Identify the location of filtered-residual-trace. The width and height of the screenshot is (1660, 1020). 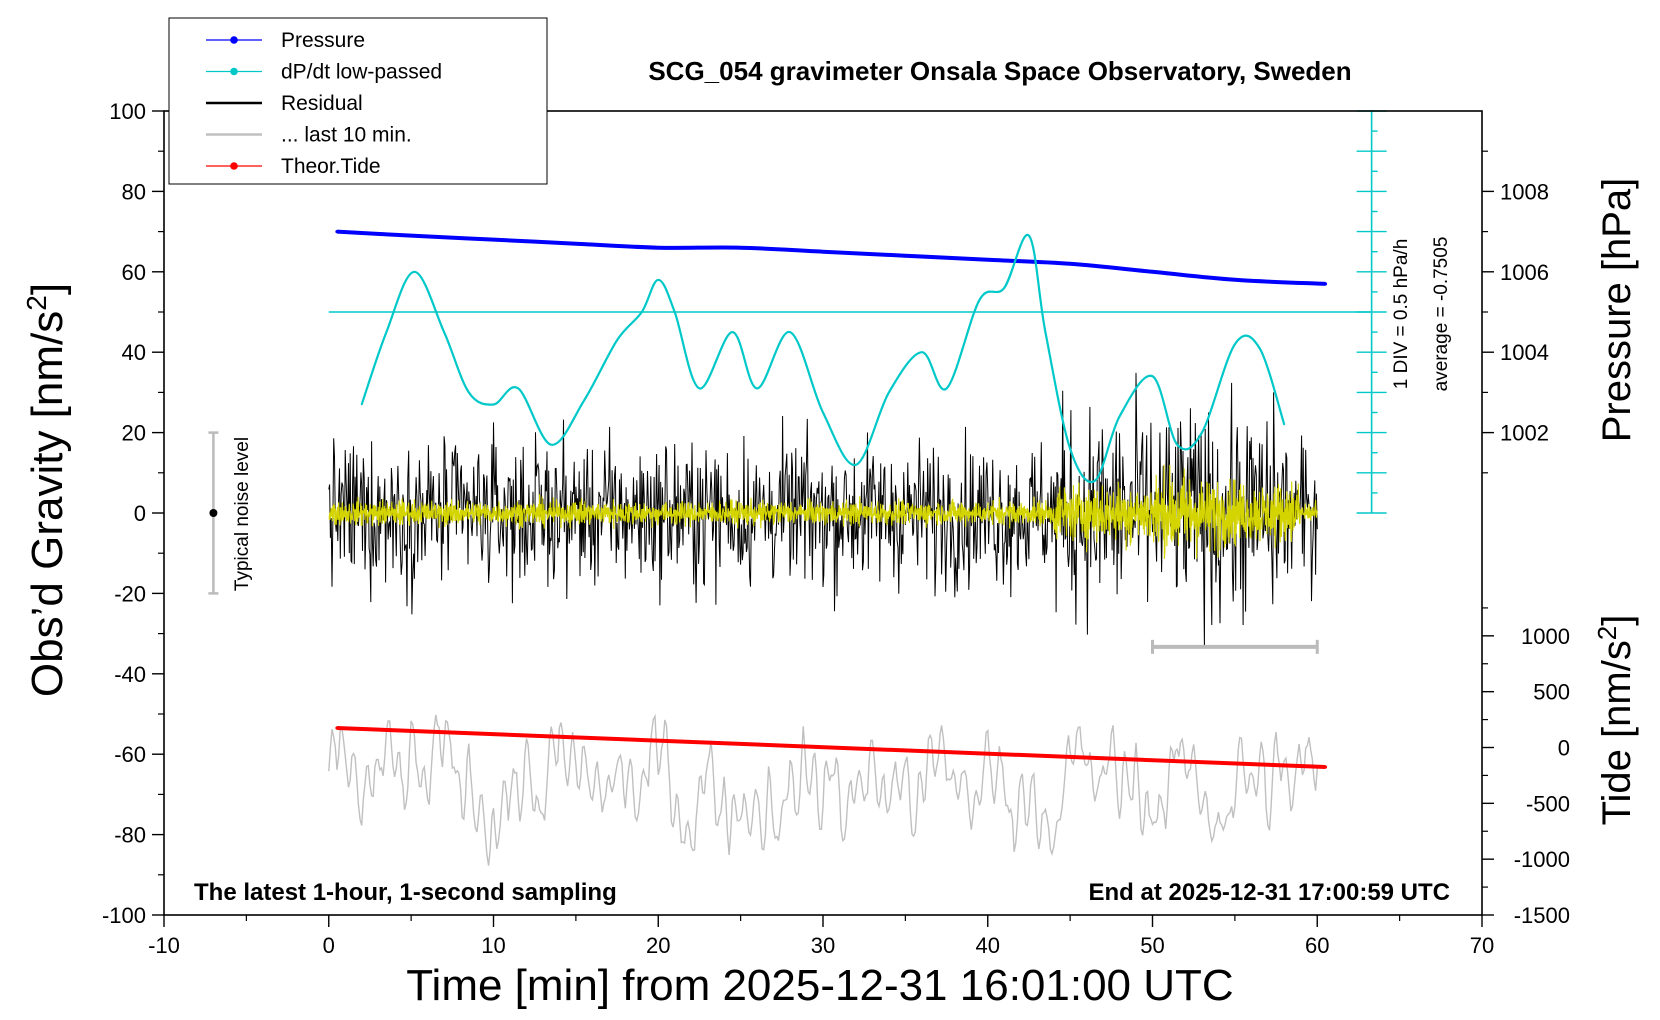
(823, 511).